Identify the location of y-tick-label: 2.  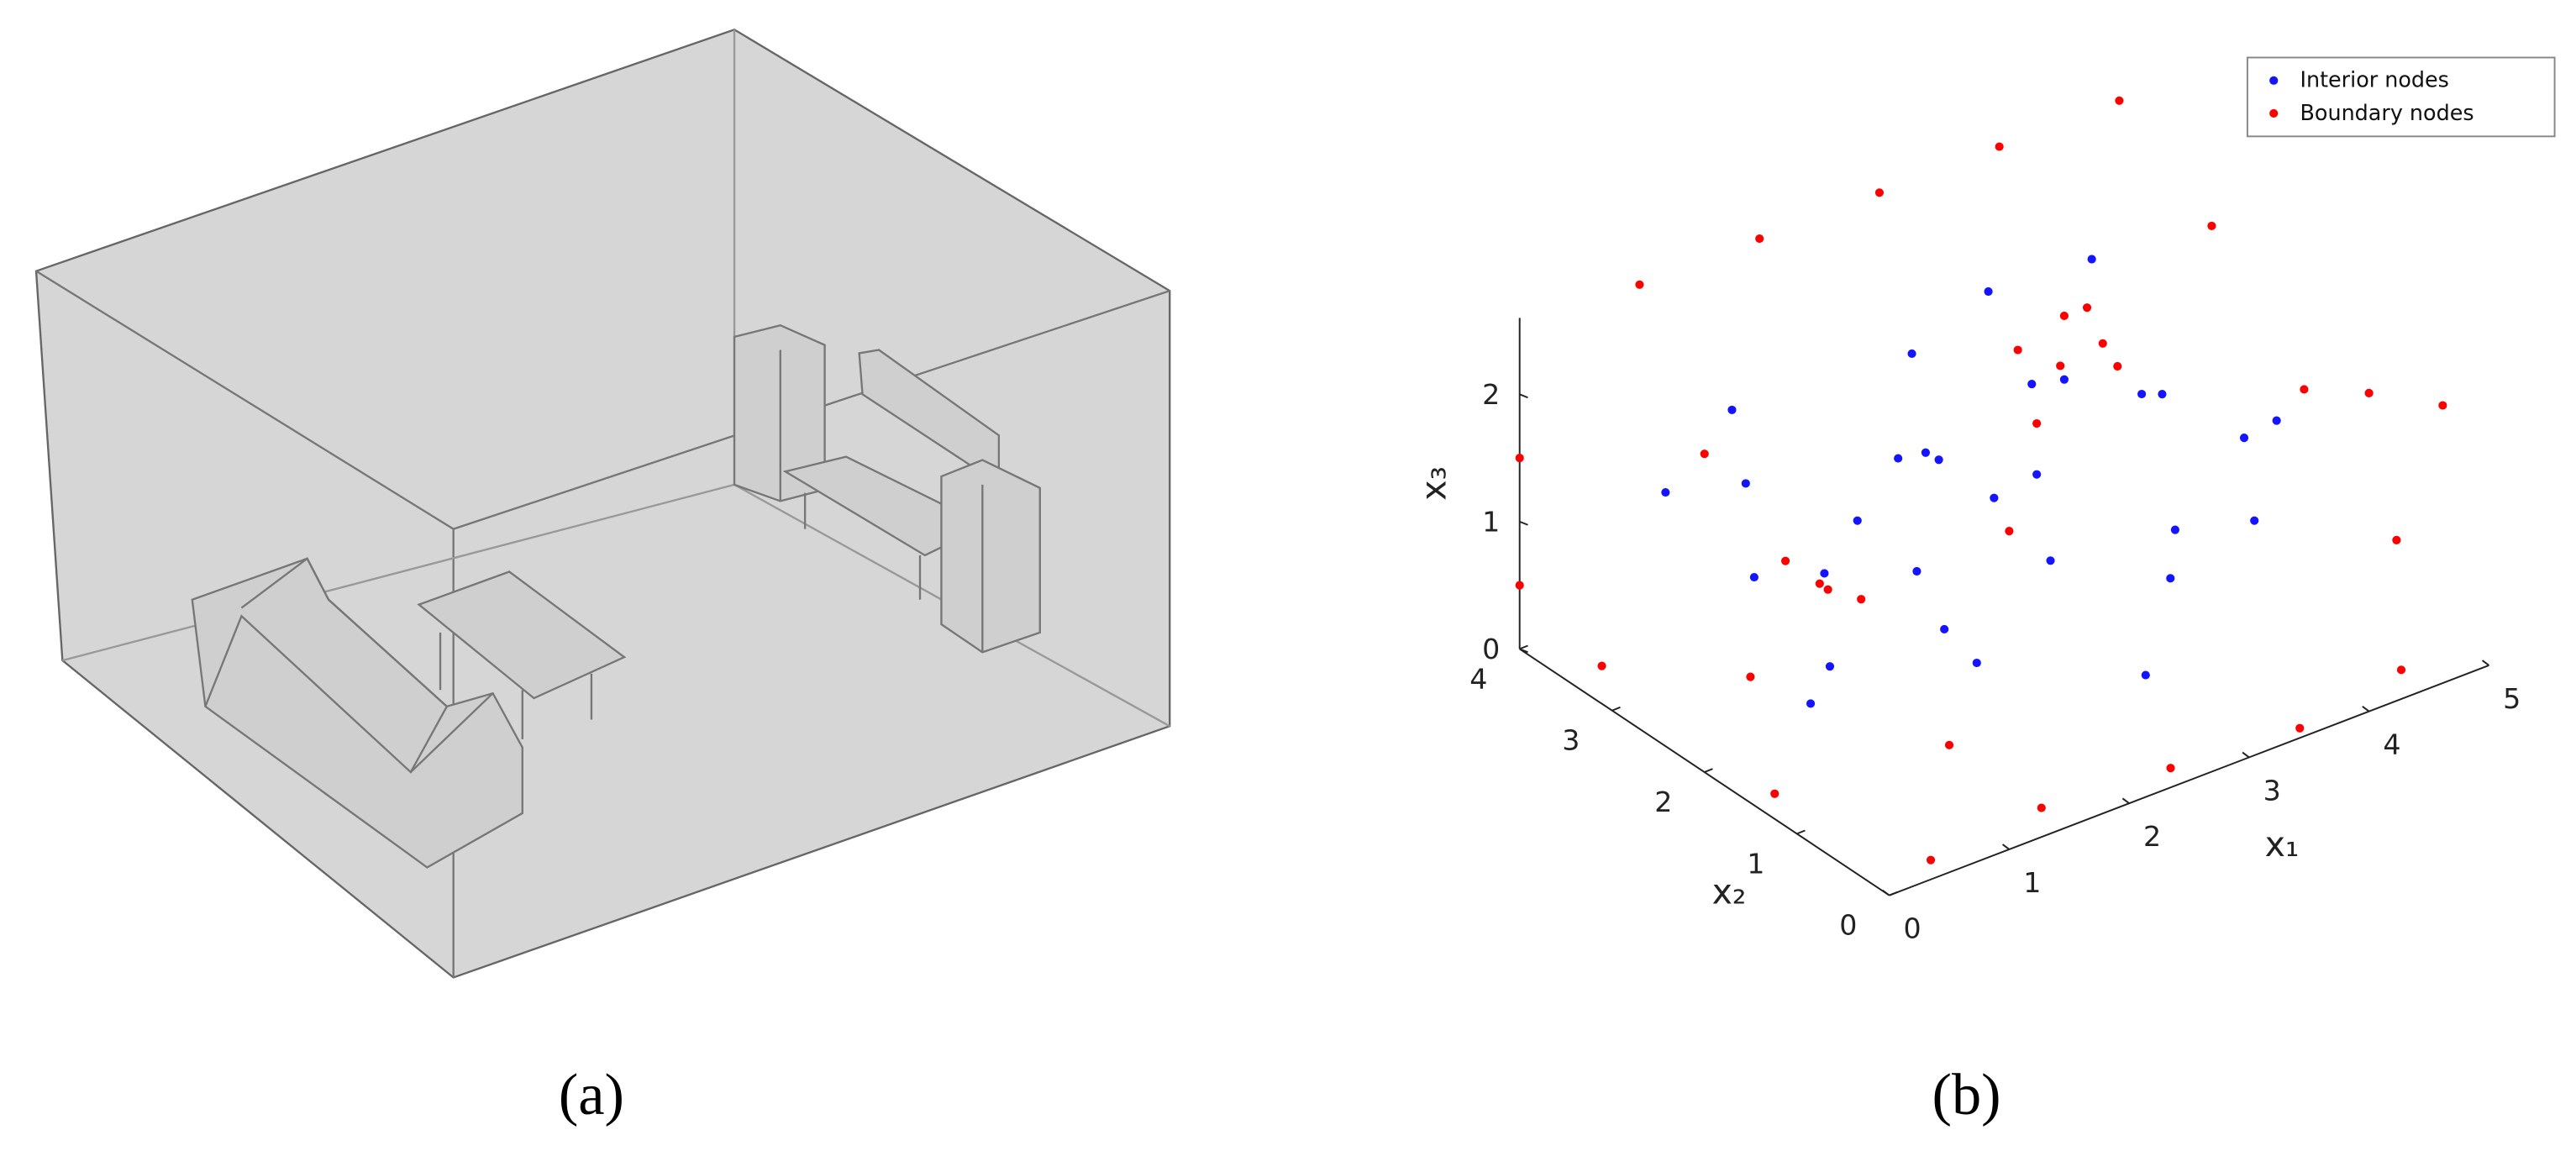
(1663, 802).